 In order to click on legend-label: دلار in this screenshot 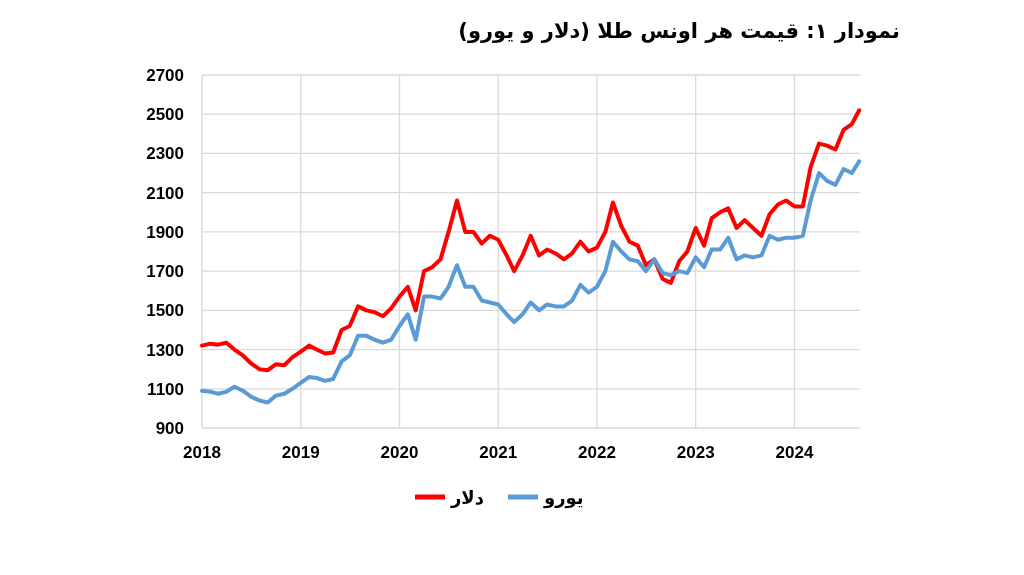, I will do `click(467, 497)`.